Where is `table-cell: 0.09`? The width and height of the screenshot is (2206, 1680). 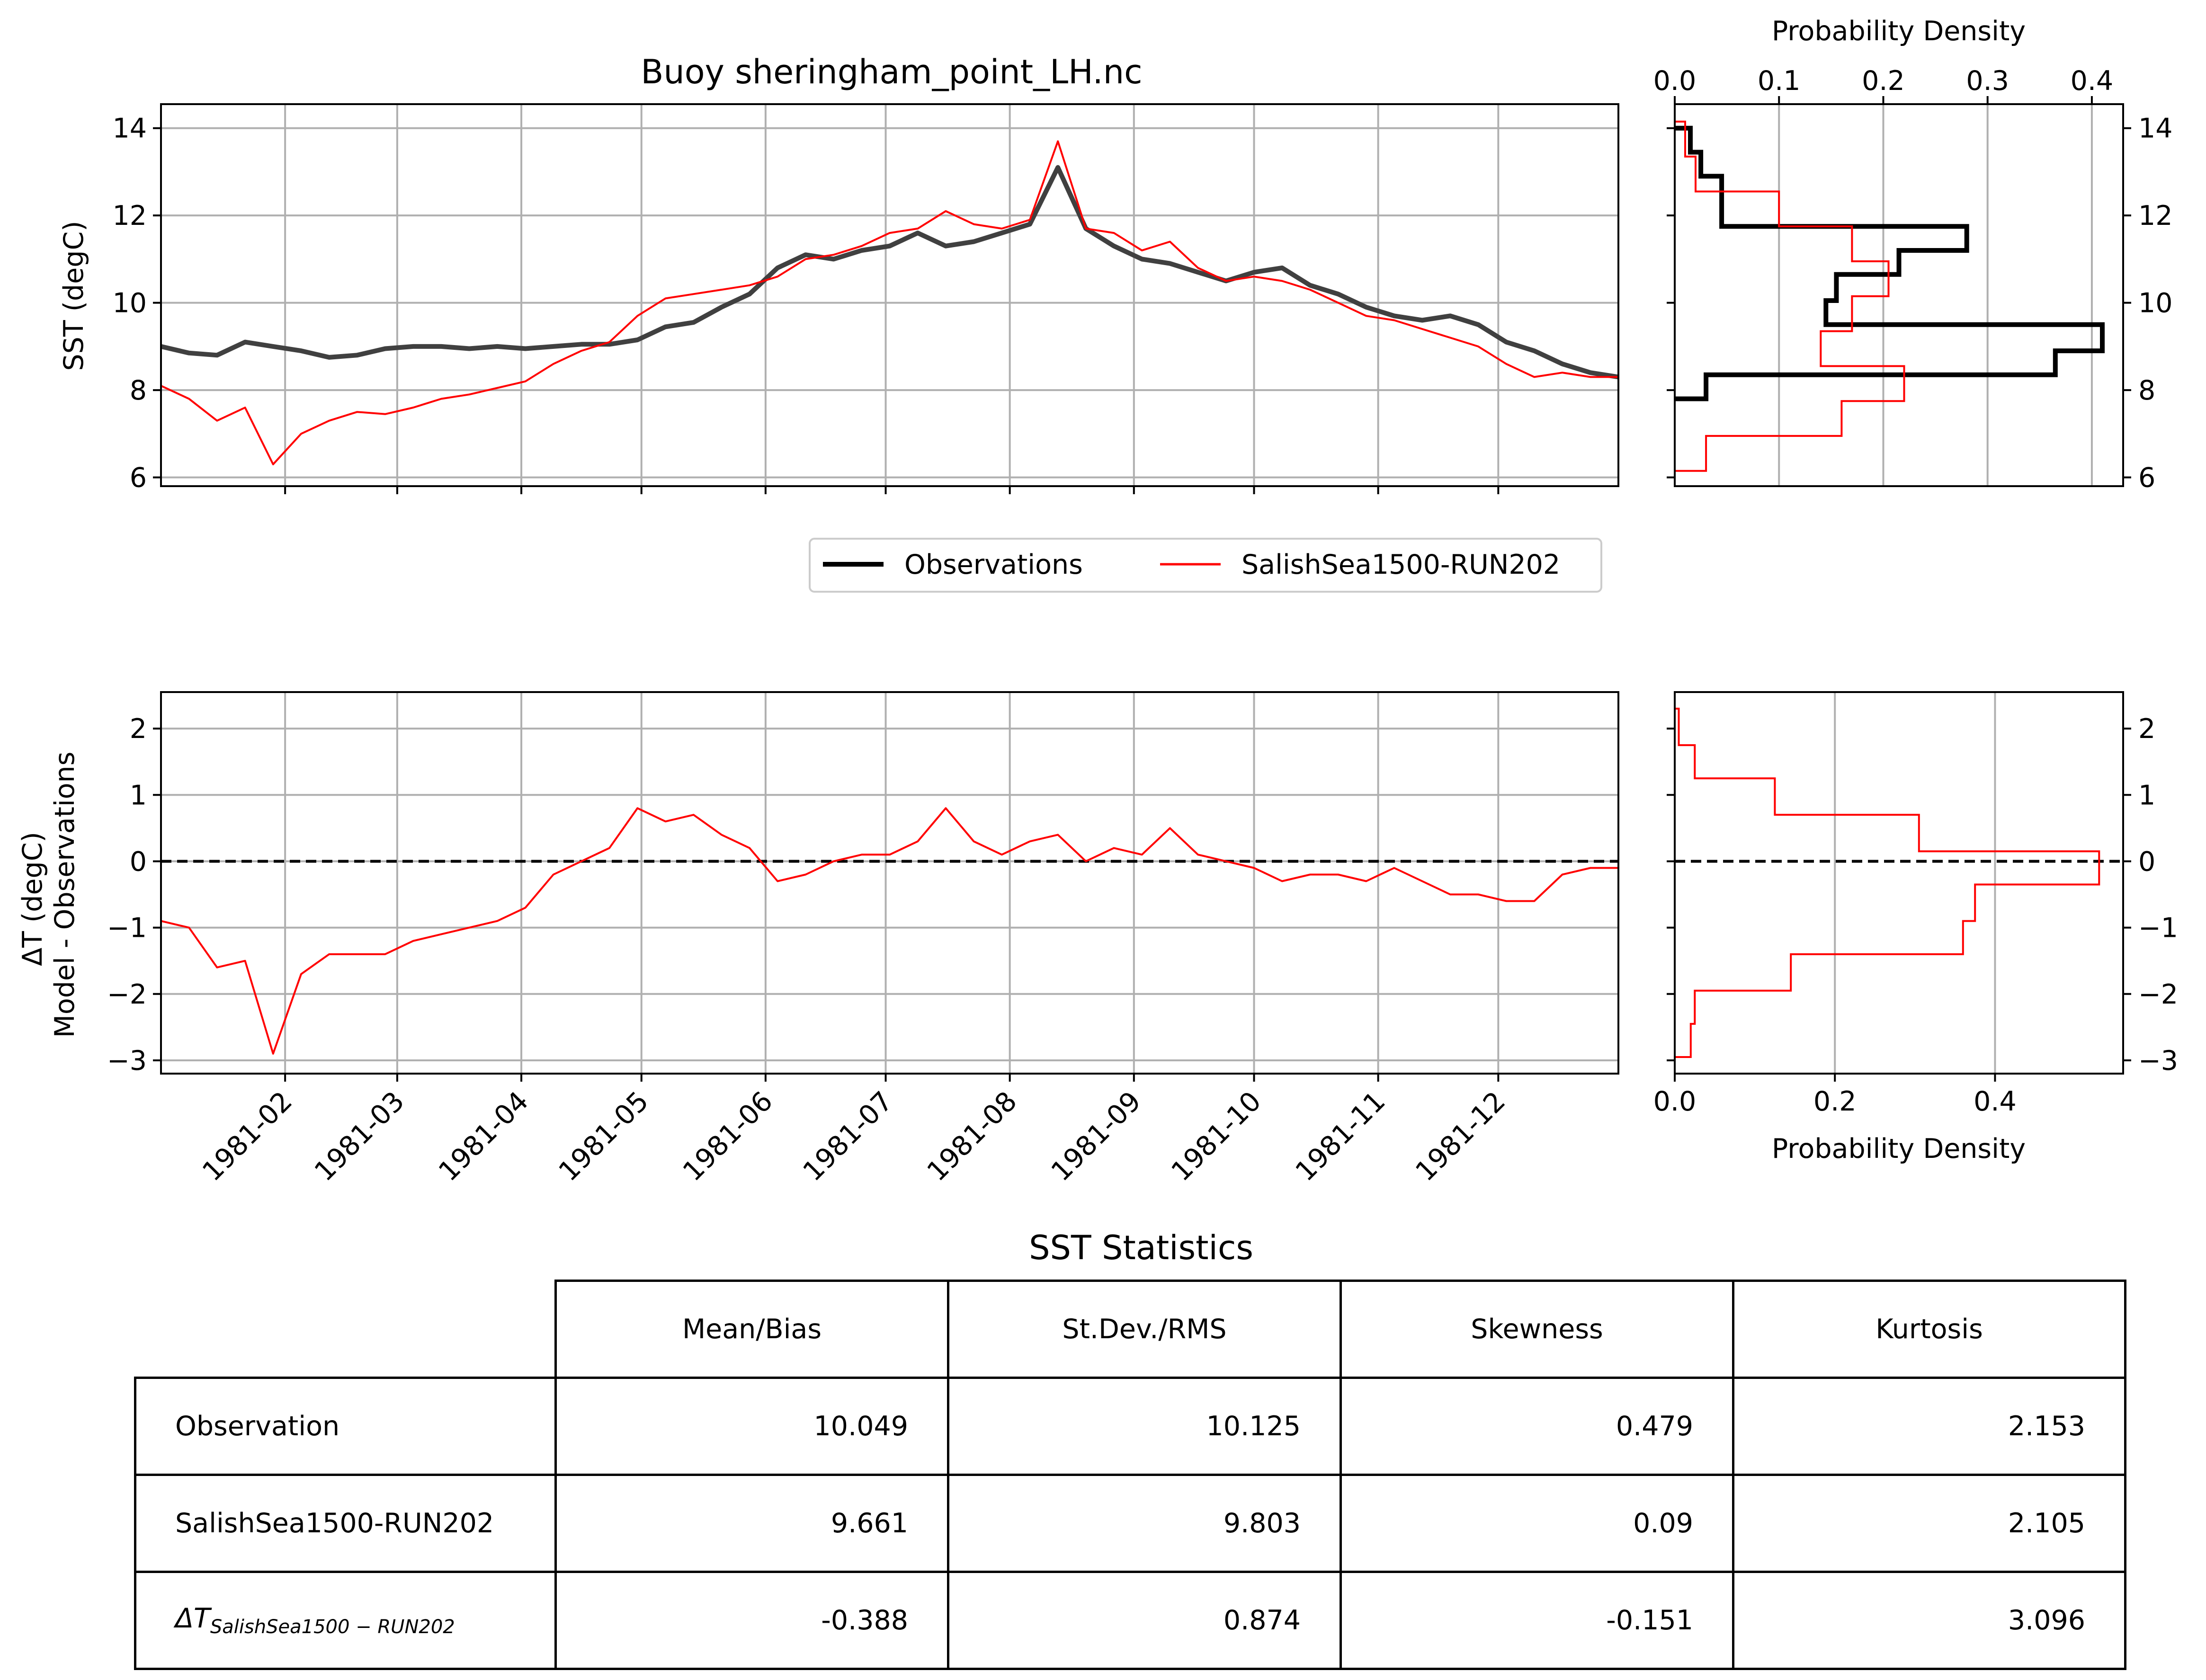 table-cell: 0.09 is located at coordinates (1537, 1523).